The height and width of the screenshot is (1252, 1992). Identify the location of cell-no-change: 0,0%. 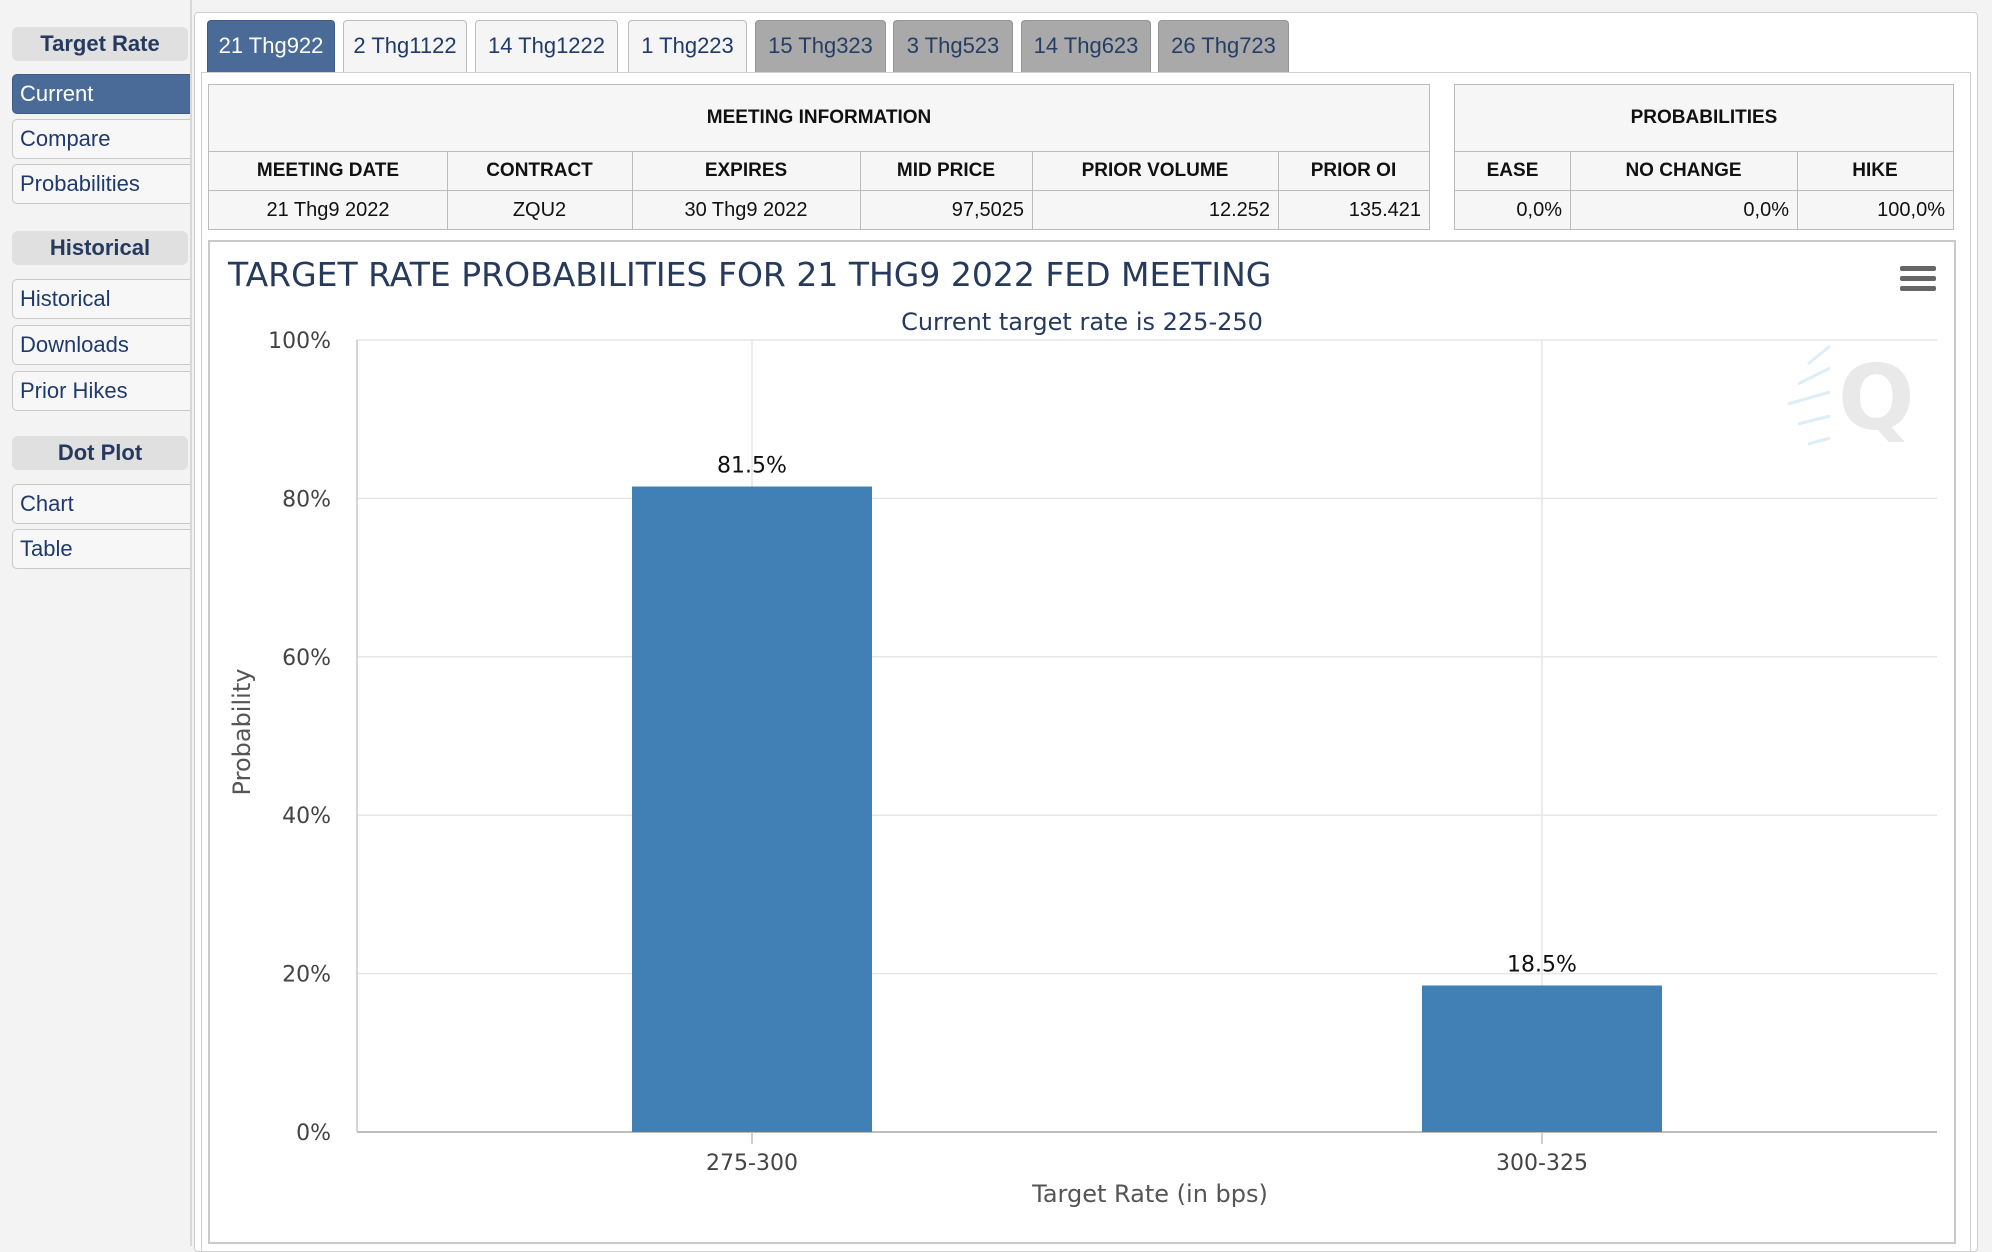
(1766, 210).